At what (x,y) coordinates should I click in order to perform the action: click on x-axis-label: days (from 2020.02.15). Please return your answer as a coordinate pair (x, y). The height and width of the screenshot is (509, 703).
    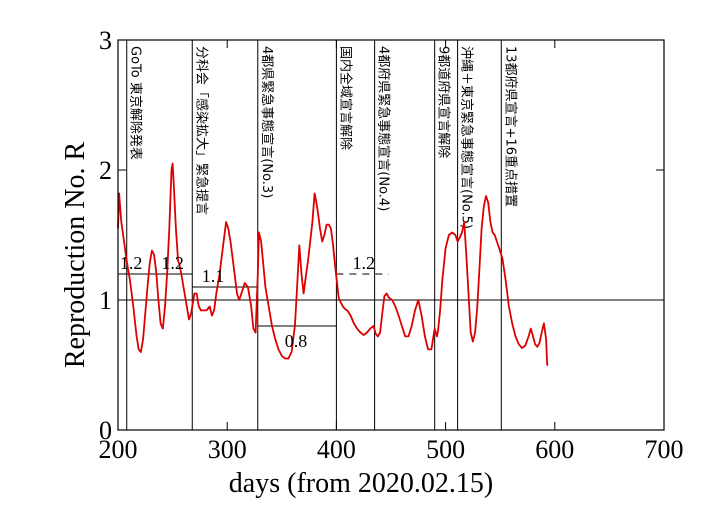
    Looking at the image, I should click on (361, 483).